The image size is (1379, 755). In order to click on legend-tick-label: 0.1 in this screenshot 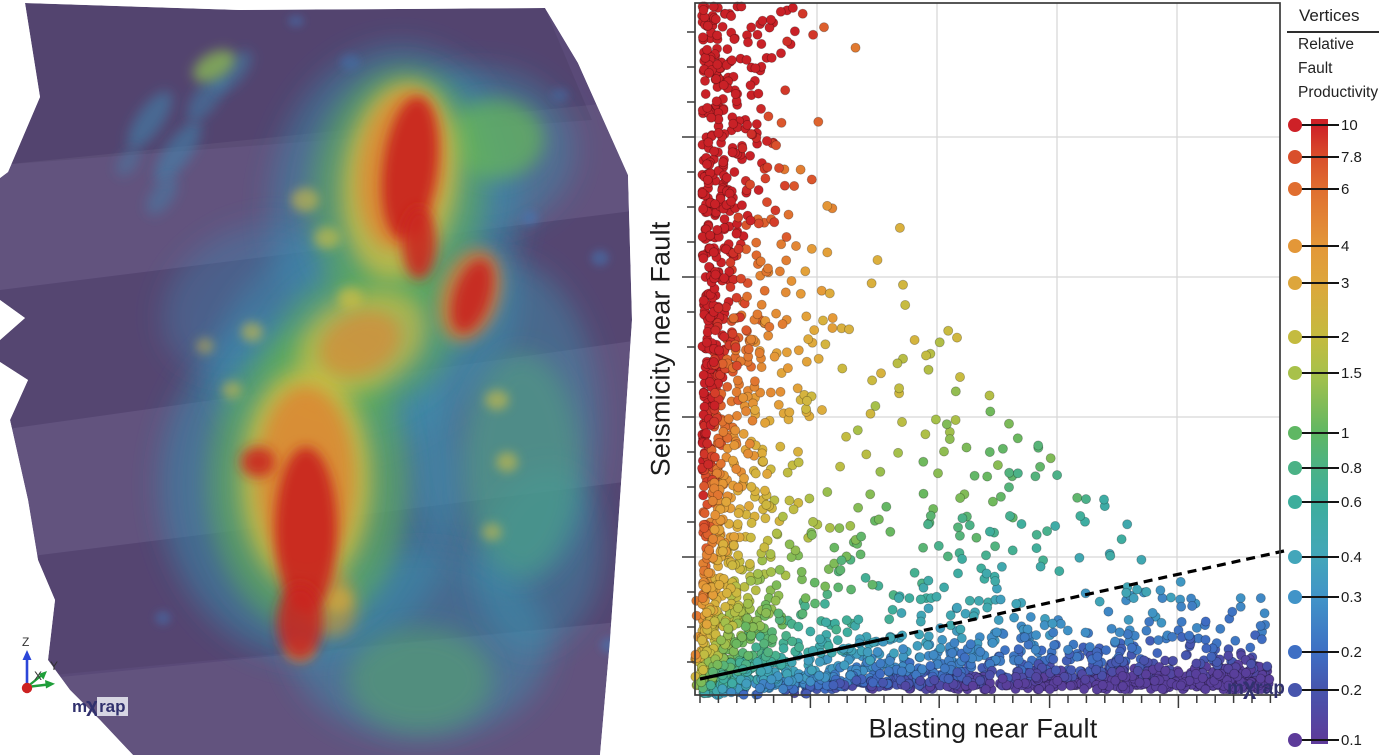, I will do `click(1351, 740)`.